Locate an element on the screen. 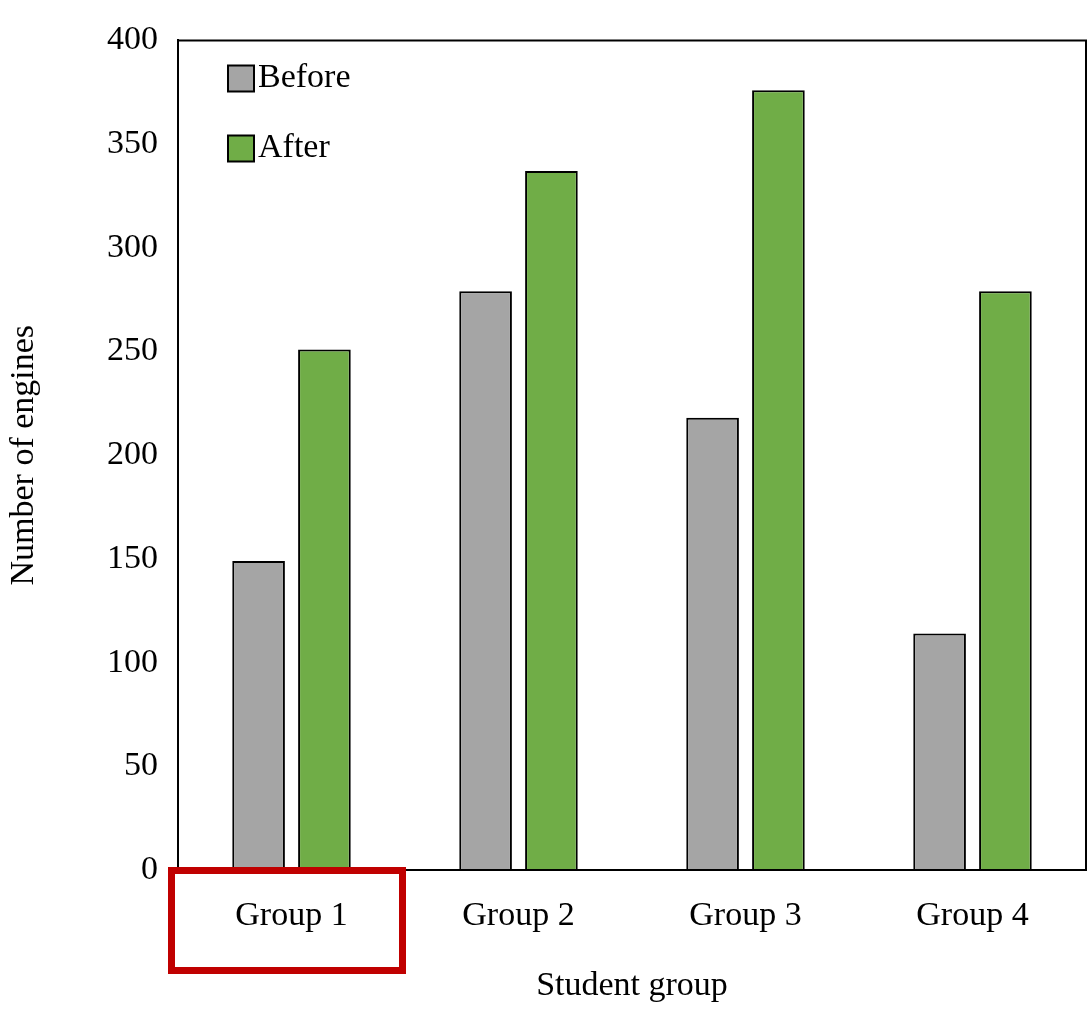 This screenshot has width=1087, height=1010. legend-label: After is located at coordinates (294, 146).